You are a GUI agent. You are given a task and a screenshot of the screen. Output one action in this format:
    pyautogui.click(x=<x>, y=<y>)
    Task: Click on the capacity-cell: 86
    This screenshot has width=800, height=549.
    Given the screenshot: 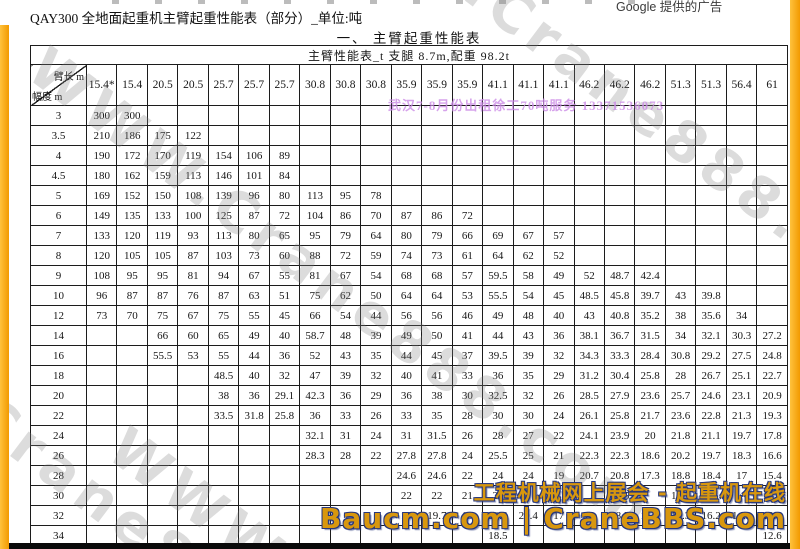 What is the action you would take?
    pyautogui.click(x=345, y=215)
    